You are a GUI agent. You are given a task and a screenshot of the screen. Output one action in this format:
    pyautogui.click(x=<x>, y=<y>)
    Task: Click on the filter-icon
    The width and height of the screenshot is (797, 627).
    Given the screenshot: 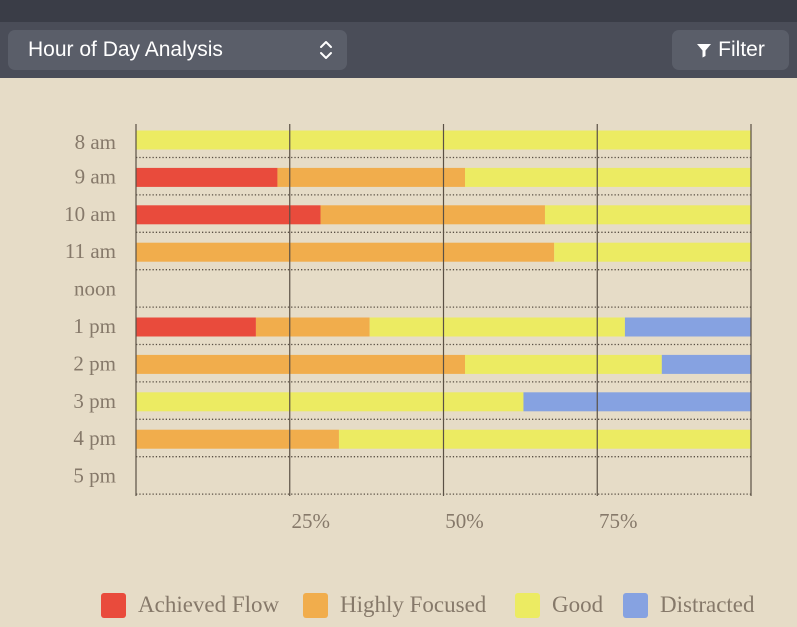 What is the action you would take?
    pyautogui.click(x=704, y=51)
    